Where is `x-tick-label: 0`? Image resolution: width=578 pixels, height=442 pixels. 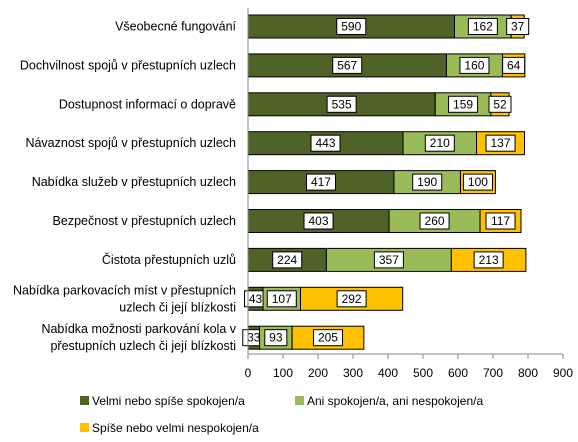 x-tick-label: 0 is located at coordinates (248, 373).